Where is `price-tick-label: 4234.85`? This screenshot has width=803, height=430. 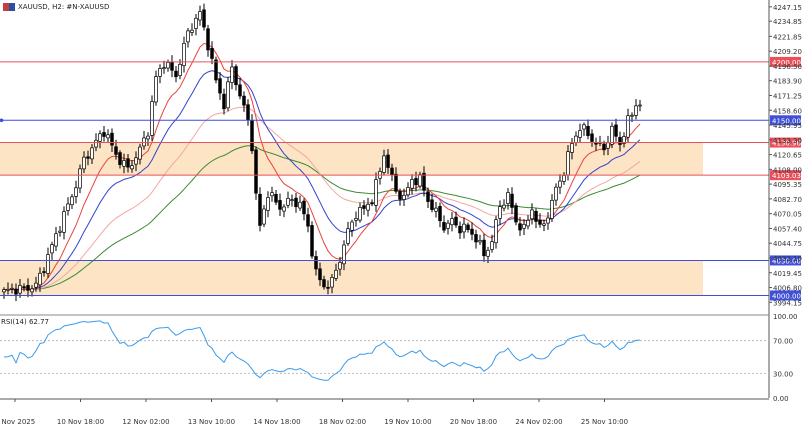
price-tick-label: 4234.85 is located at coordinates (787, 22).